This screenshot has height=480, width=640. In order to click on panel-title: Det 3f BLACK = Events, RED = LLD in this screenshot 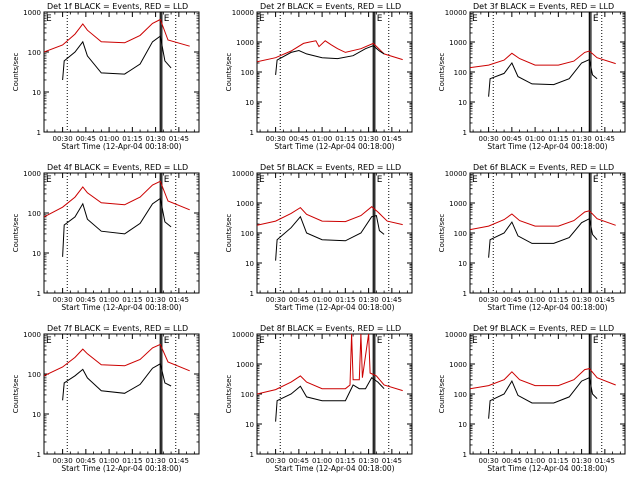, I will do `click(543, 6)`.